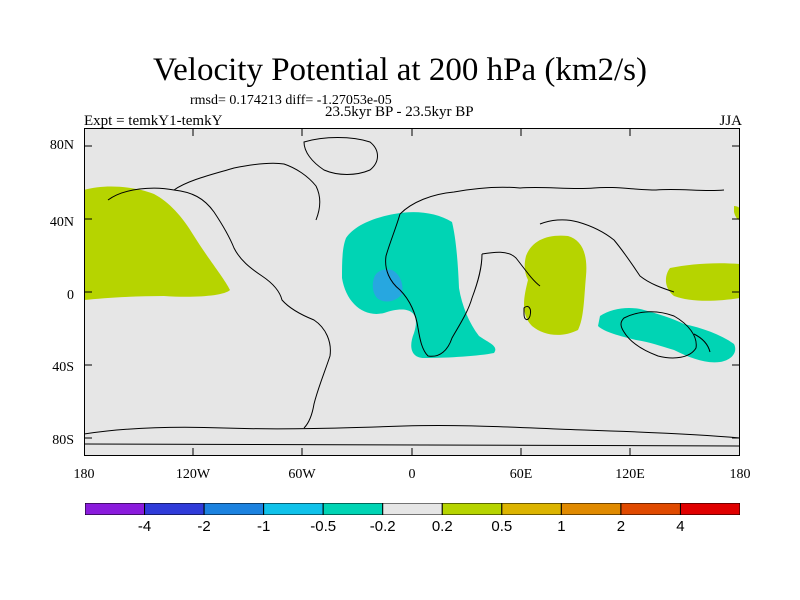 This screenshot has width=800, height=600. What do you see at coordinates (412, 474) in the screenshot?
I see `lon-label-0: 0` at bounding box center [412, 474].